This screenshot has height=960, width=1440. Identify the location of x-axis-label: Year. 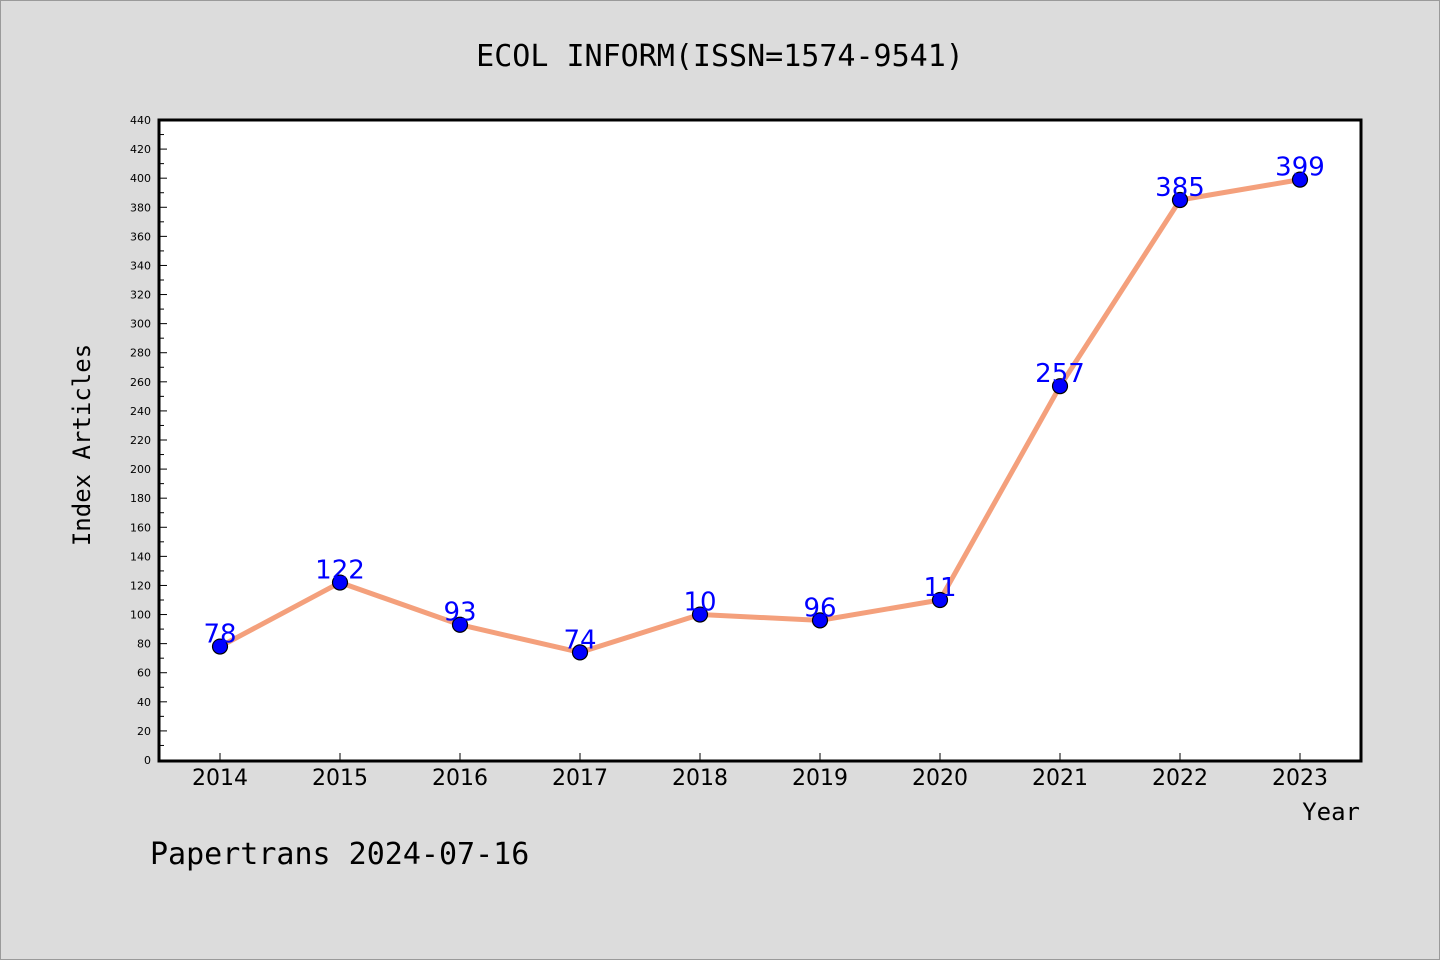
(1331, 812).